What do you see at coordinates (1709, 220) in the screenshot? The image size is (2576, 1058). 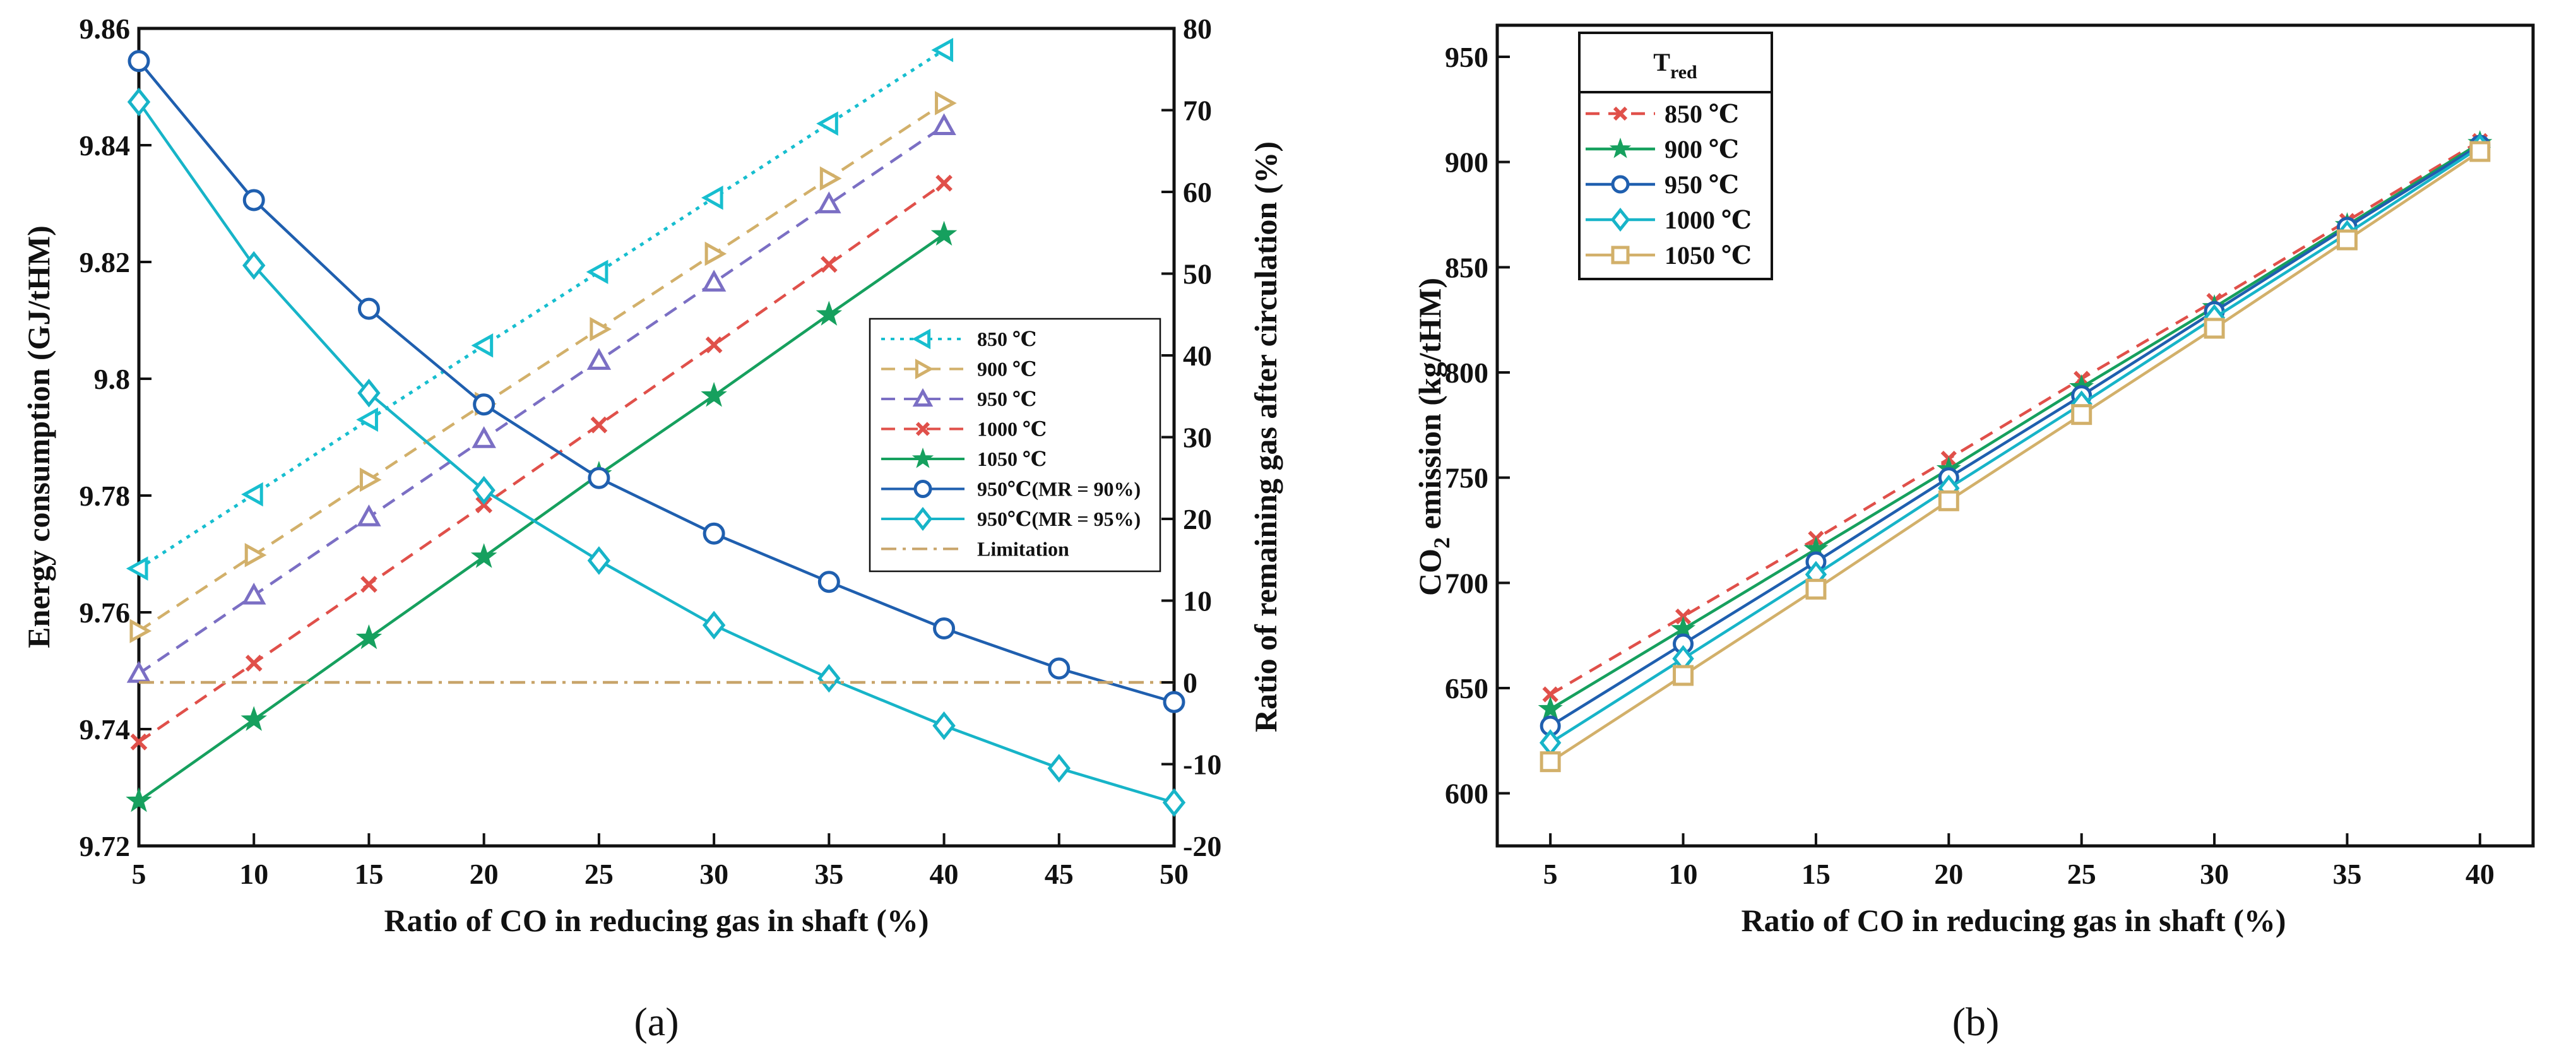 I see `chart-b-legend-label: 1000 ℃` at bounding box center [1709, 220].